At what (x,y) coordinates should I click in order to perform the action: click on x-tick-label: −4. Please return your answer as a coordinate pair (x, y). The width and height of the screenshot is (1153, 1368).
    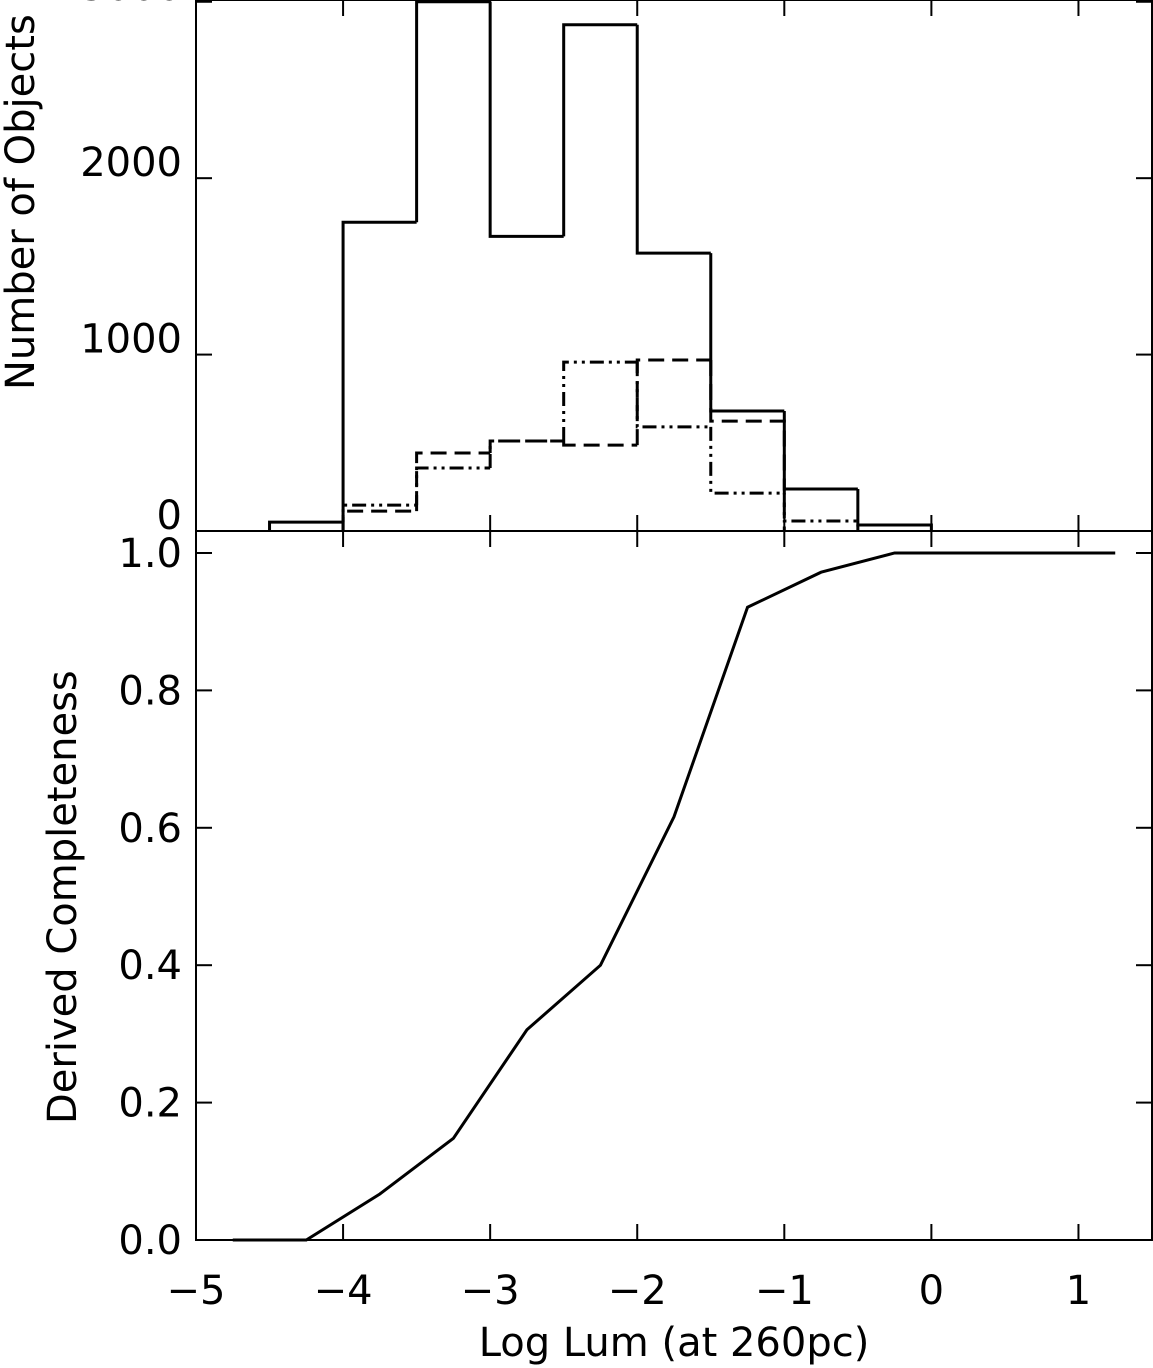
    Looking at the image, I should click on (343, 1291).